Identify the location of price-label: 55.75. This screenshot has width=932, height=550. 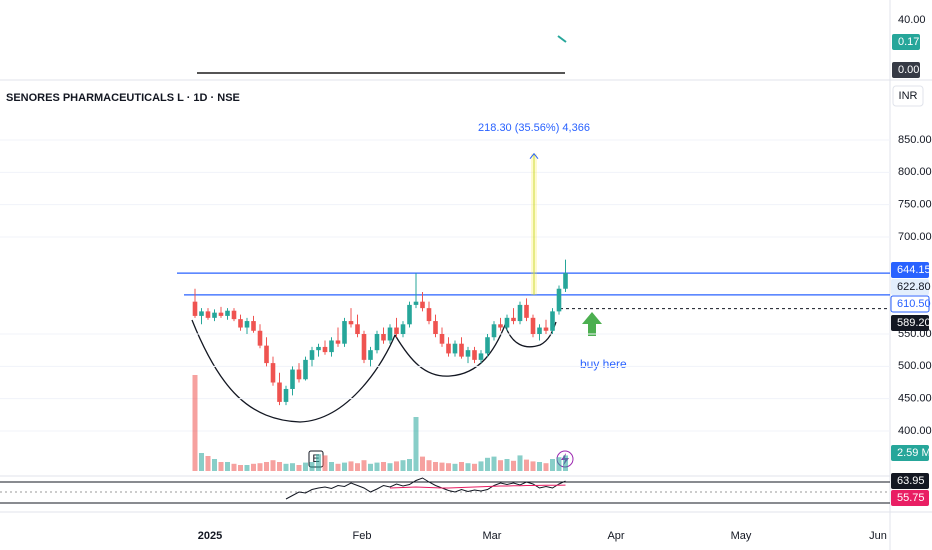
(911, 498).